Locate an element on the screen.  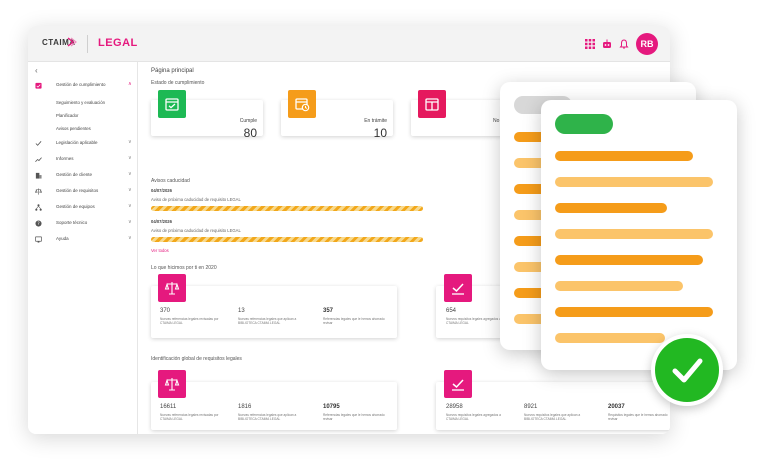
subnav-seguimiento: Seguimiento y evaluación is located at coordinates (80, 102).